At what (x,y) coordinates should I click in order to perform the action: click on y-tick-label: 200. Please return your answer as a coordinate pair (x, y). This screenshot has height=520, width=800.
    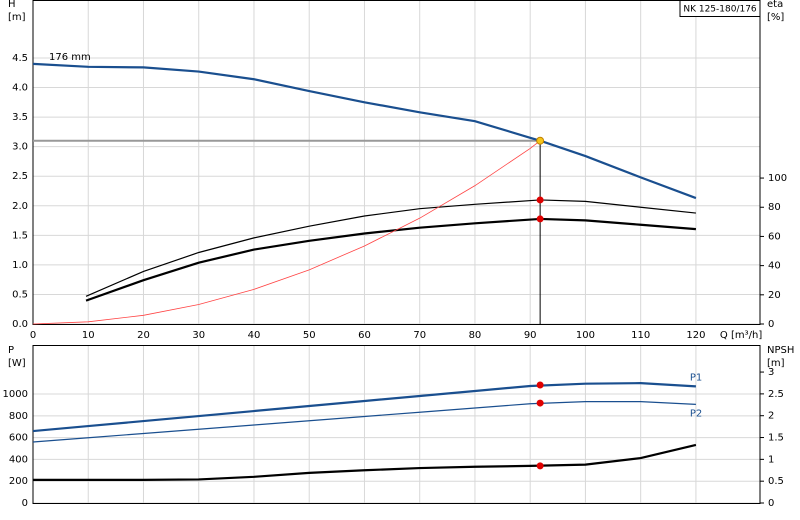
    Looking at the image, I should click on (18, 481).